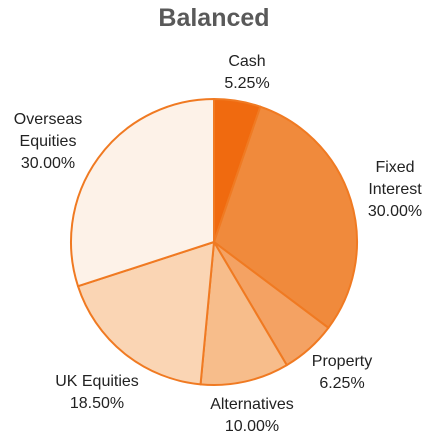 This screenshot has height=438, width=428. Describe the element at coordinates (247, 73) in the screenshot. I see `slice-label: Cash 5.25%` at that location.